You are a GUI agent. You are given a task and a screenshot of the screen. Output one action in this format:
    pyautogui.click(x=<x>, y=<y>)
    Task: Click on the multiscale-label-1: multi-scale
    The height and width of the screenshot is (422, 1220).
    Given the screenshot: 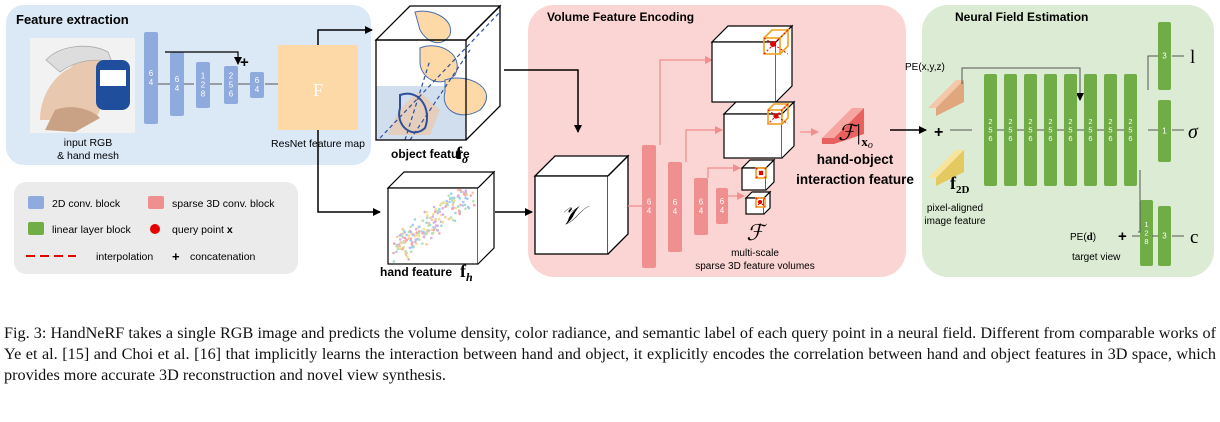 What is the action you would take?
    pyautogui.click(x=755, y=253)
    